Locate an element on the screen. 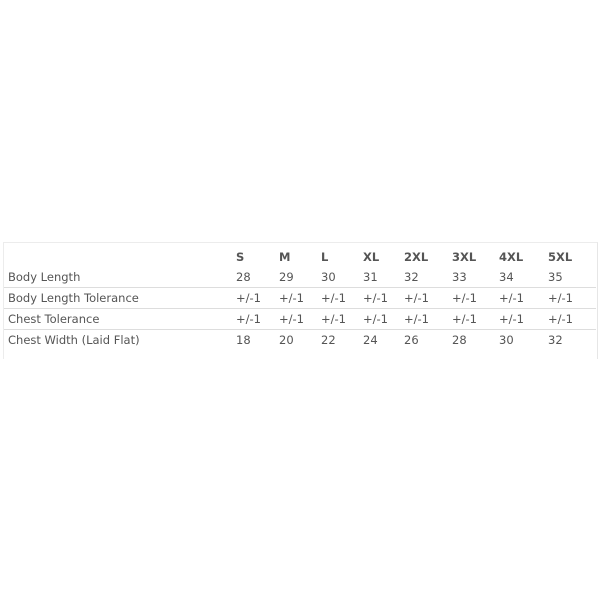  header-size: 2XL is located at coordinates (416, 257).